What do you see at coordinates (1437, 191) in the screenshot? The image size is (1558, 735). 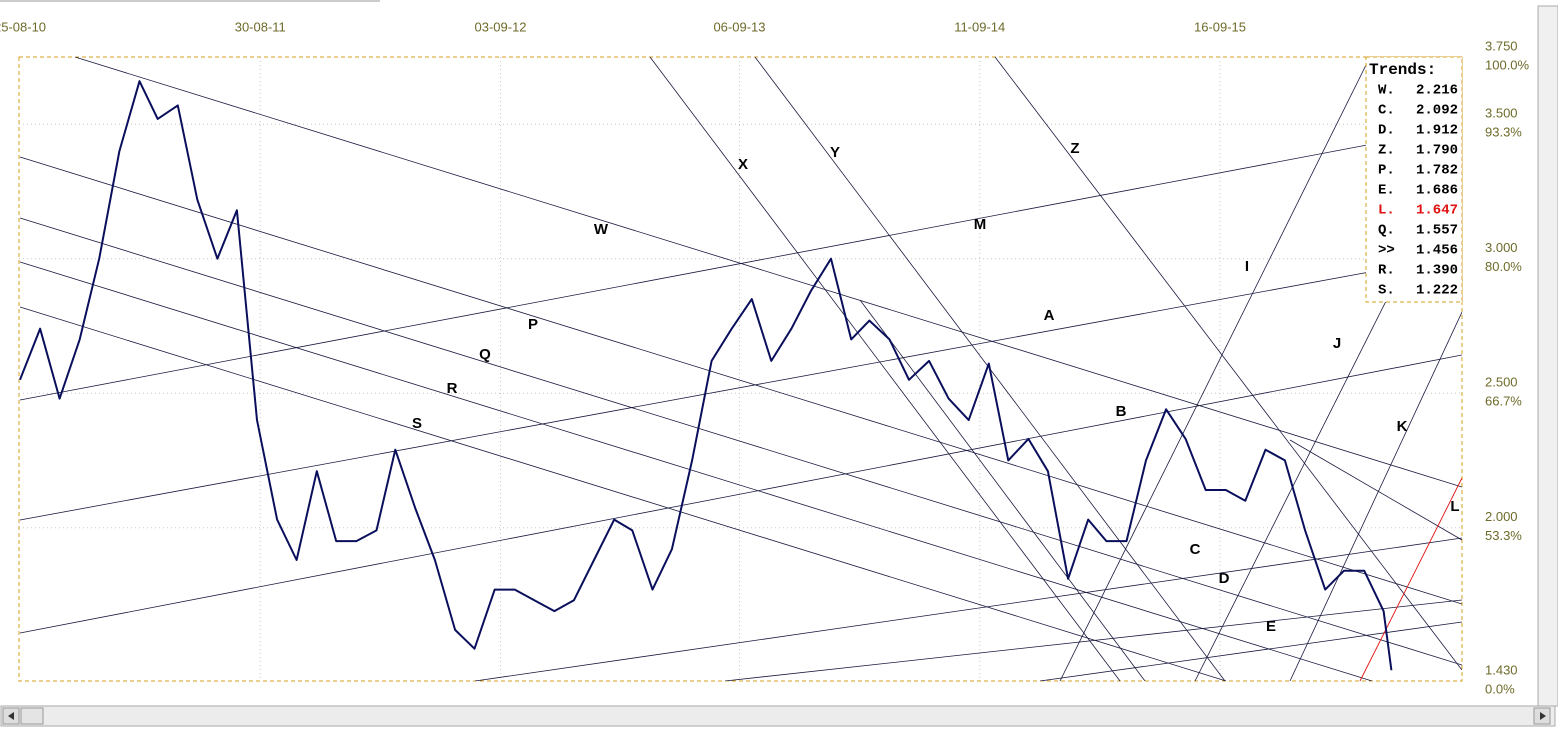 I see `trend-value: 1.686` at bounding box center [1437, 191].